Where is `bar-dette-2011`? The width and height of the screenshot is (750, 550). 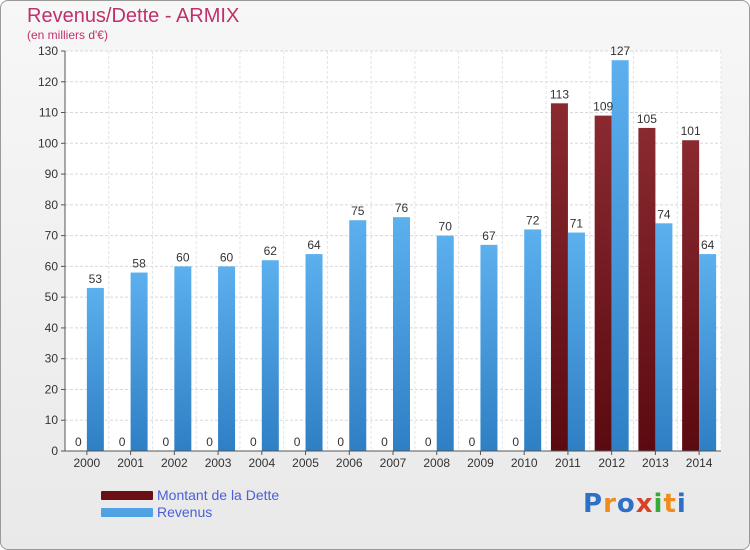
bar-dette-2011 is located at coordinates (559, 277).